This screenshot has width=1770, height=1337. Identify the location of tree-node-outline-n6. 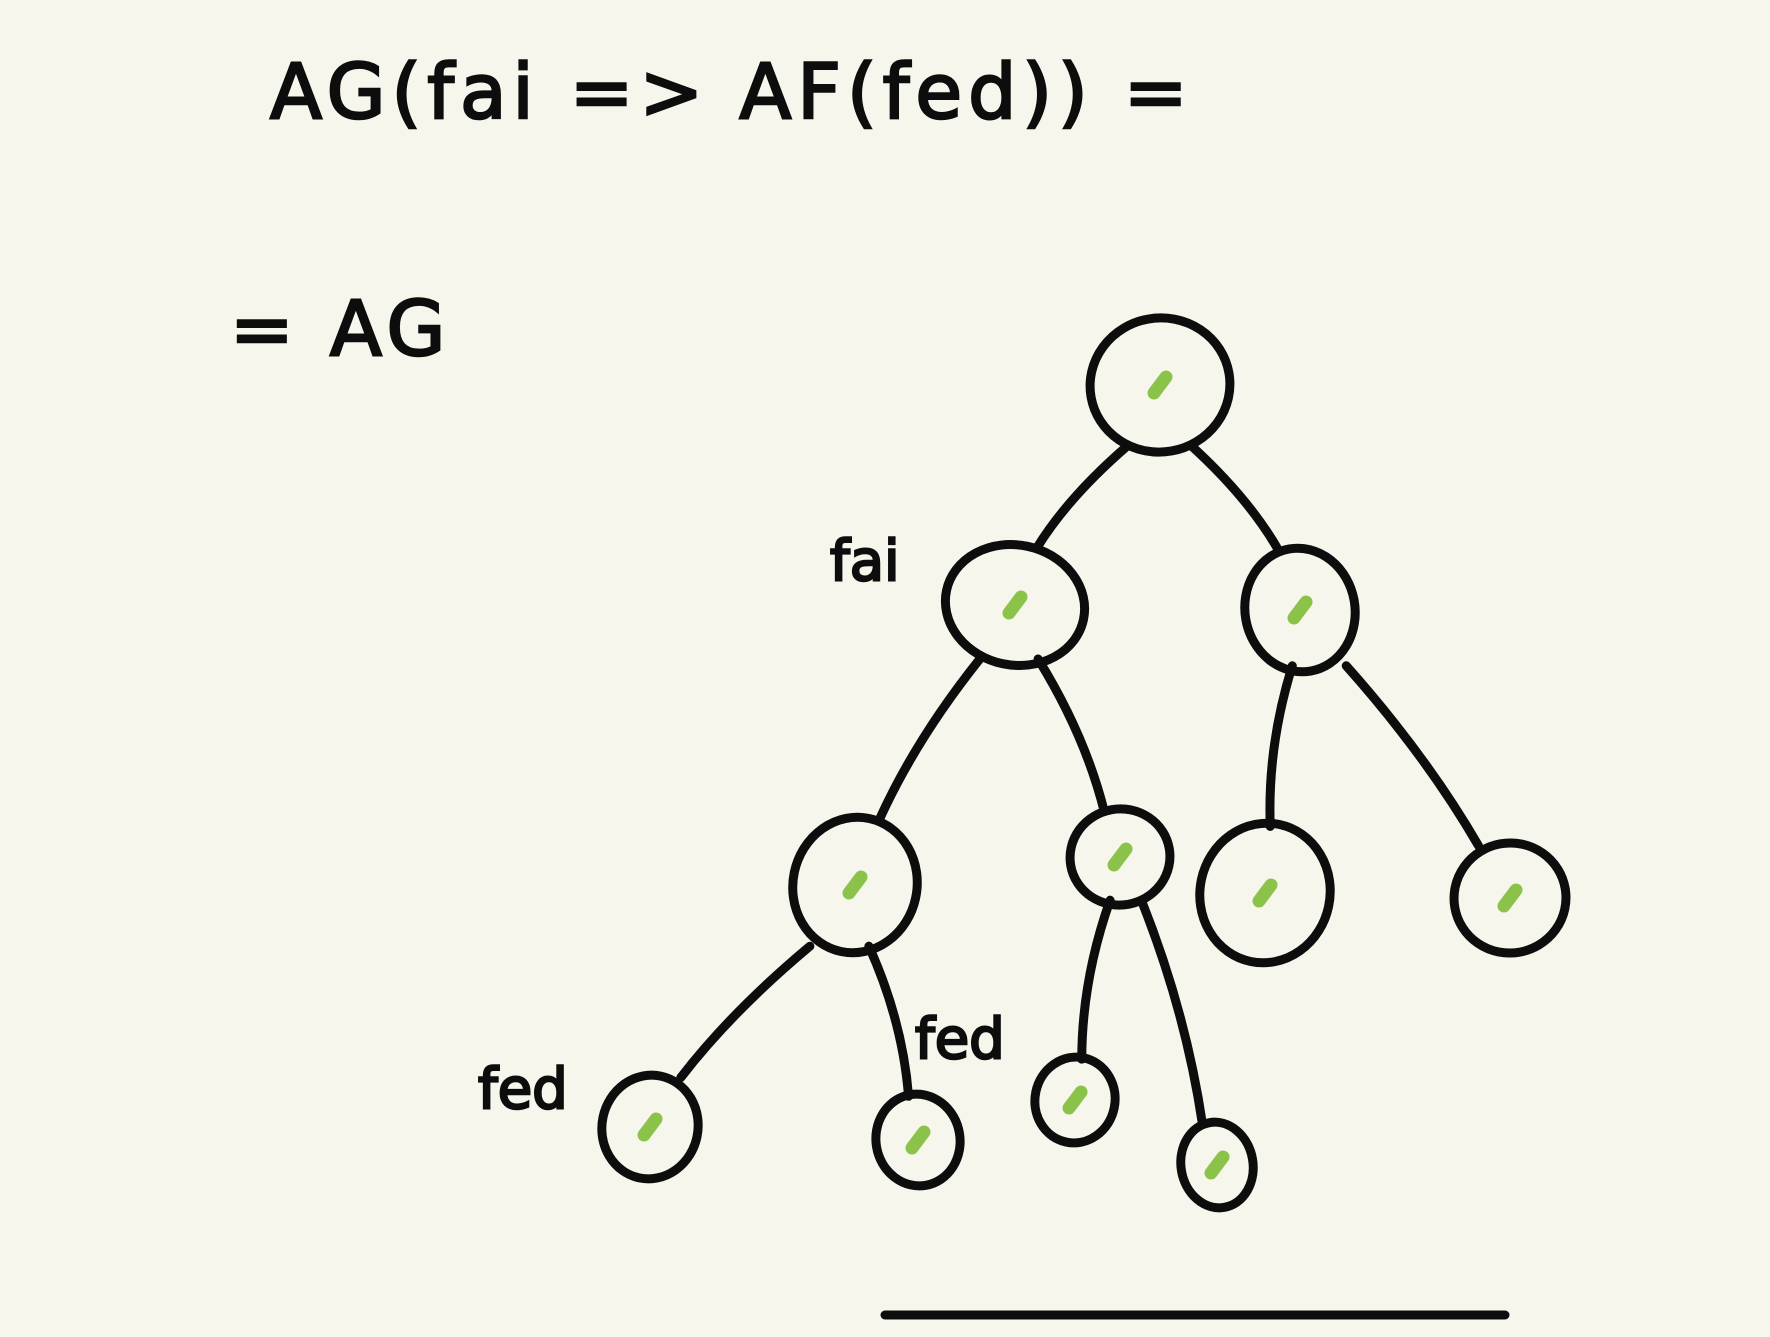
(1510, 898).